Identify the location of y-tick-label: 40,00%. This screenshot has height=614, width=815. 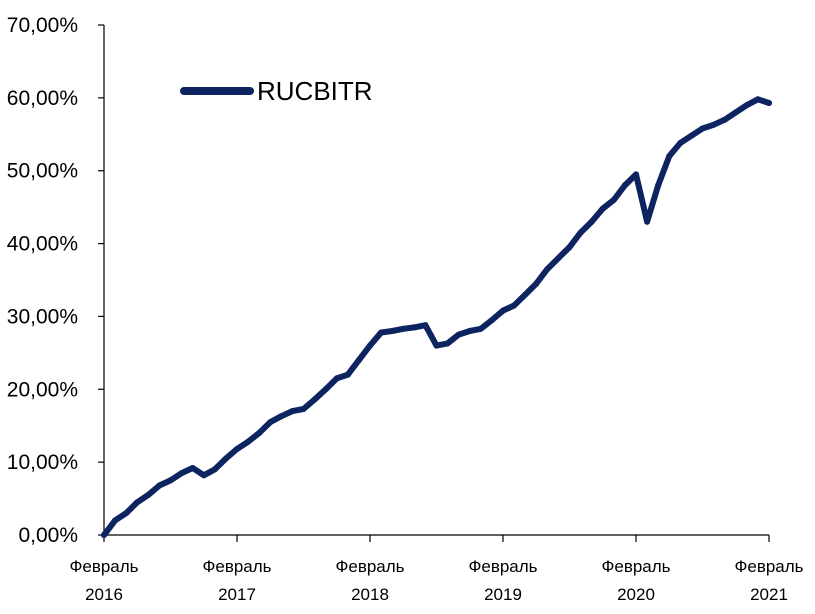
(42, 244).